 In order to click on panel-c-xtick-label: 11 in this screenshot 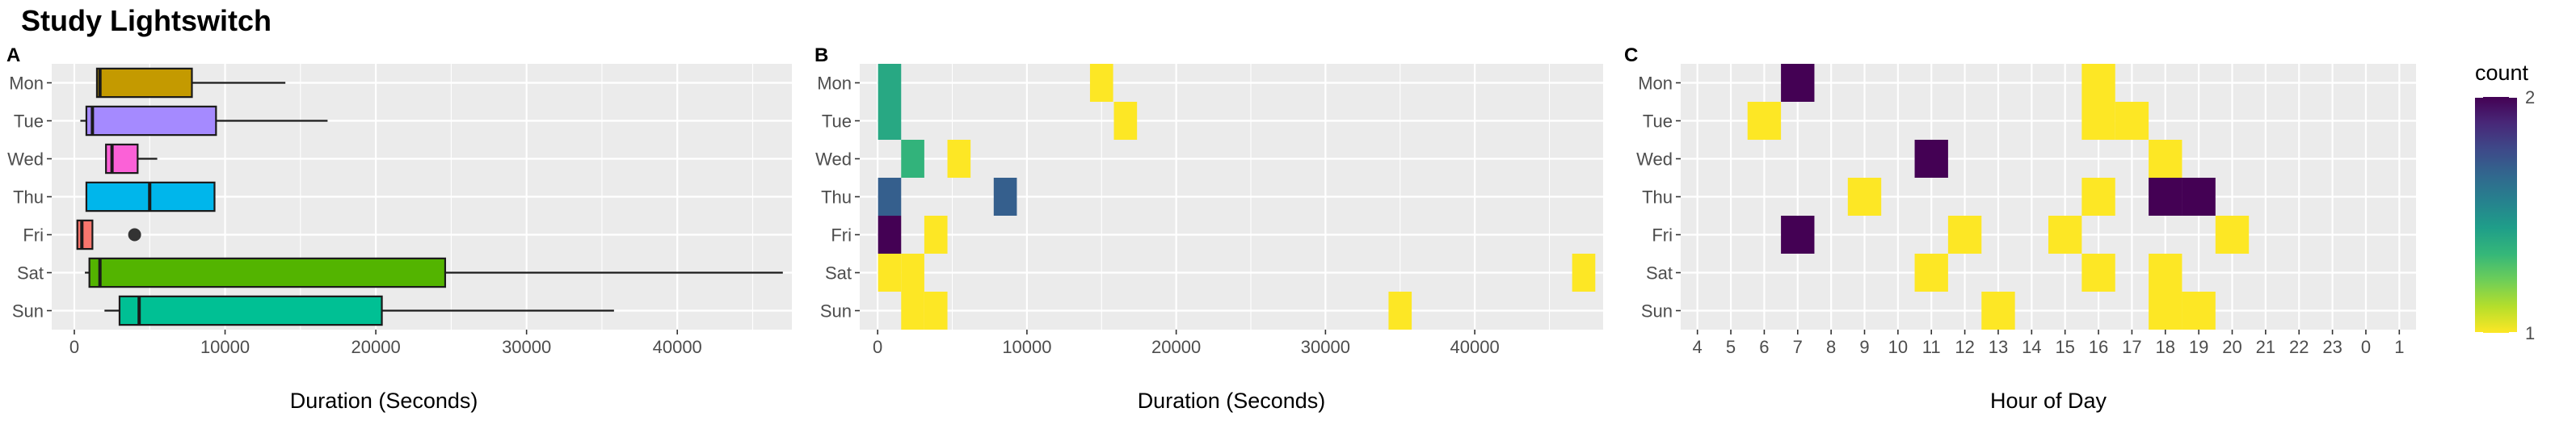, I will do `click(1931, 347)`.